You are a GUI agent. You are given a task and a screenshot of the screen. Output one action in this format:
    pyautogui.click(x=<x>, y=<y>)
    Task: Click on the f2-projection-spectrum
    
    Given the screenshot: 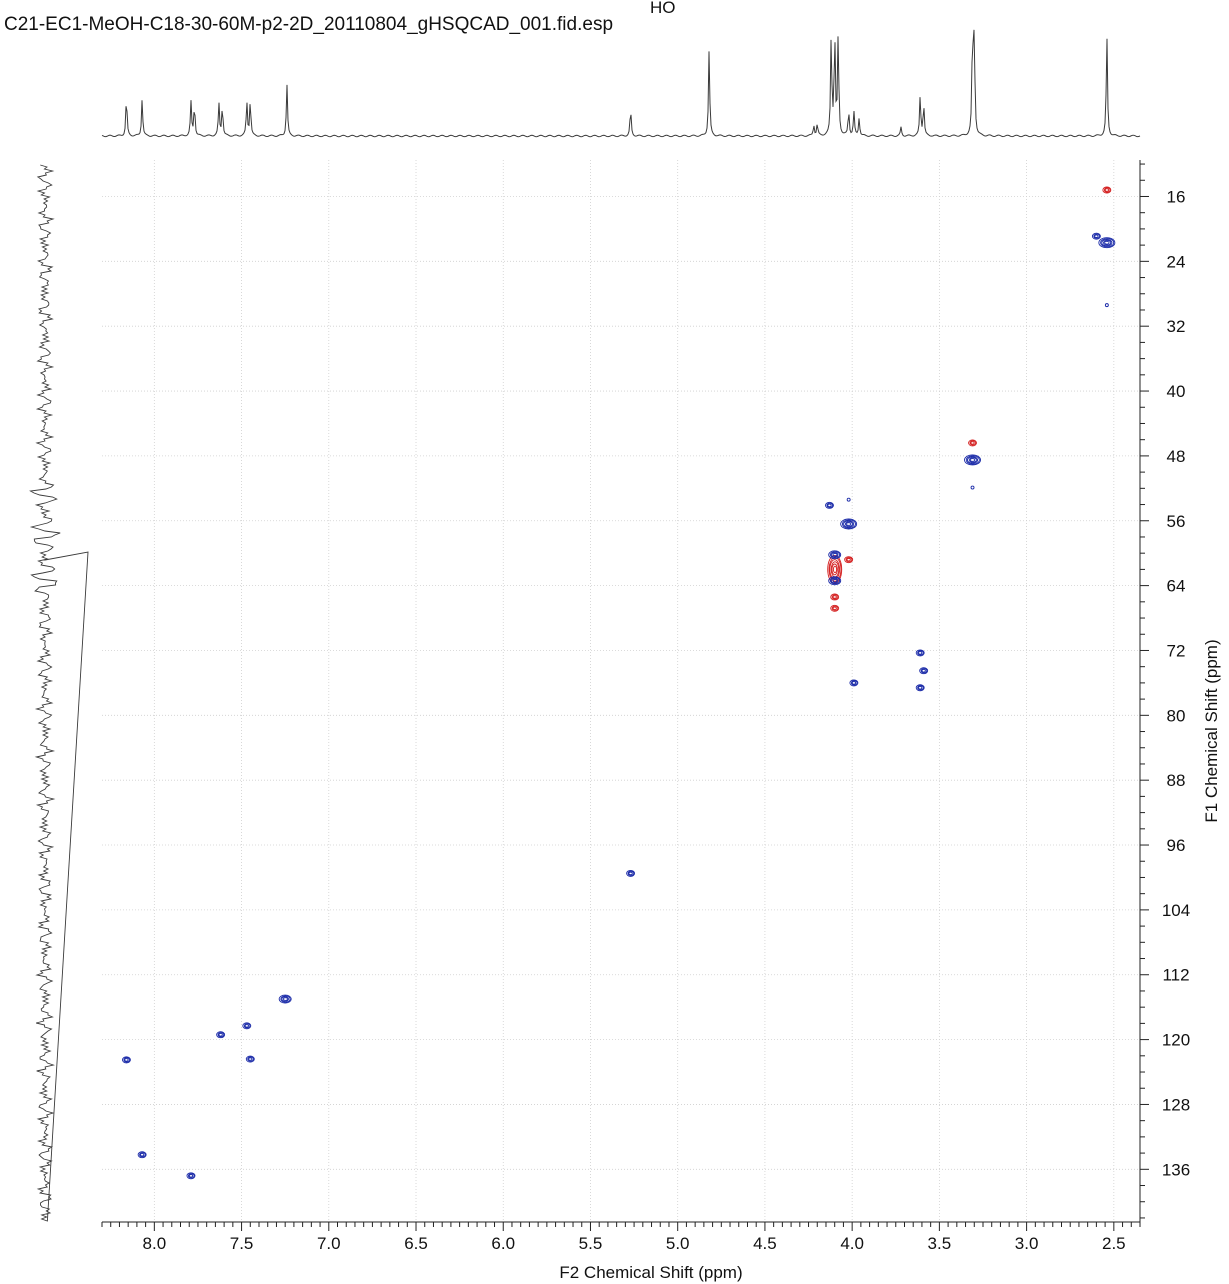 What is the action you would take?
    pyautogui.click(x=621, y=83)
    